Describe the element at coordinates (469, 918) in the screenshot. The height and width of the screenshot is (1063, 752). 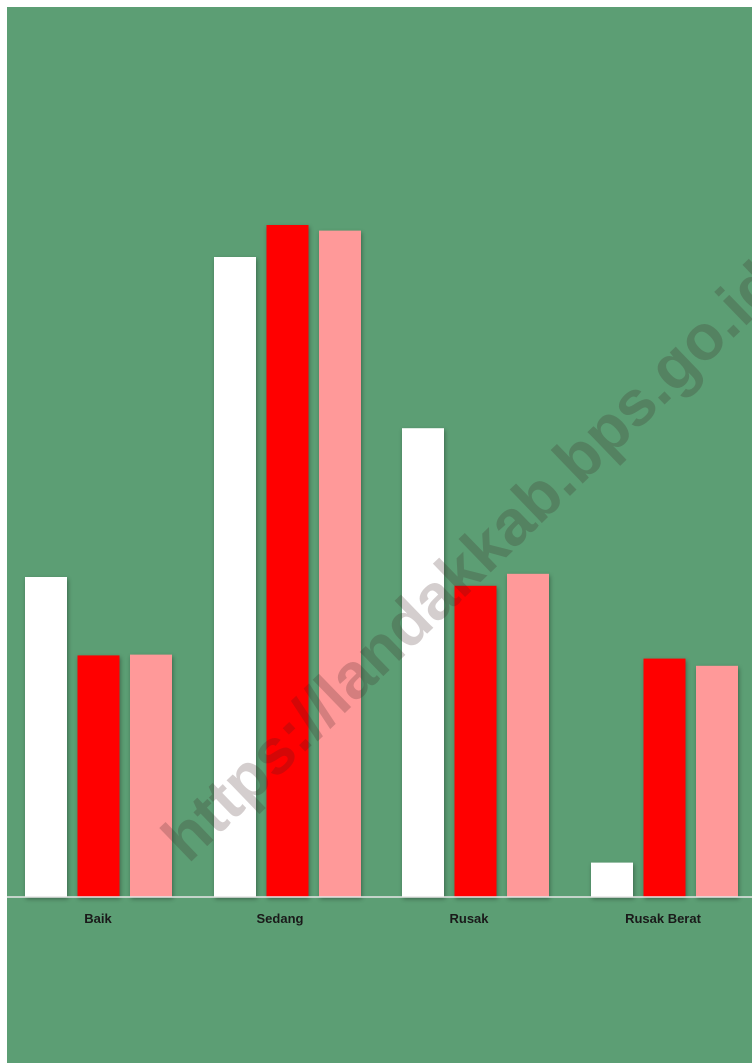
I see `category-label: Rusak` at that location.